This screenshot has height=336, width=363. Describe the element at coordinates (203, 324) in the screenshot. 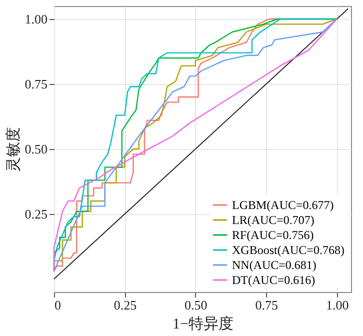

I see `x-axis-title: 1−特异度` at that location.